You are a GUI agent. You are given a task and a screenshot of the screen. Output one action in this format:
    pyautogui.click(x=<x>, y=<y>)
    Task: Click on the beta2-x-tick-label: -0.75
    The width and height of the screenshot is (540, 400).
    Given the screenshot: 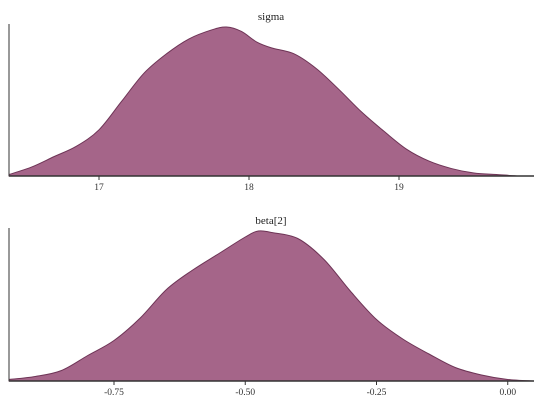 What is the action you would take?
    pyautogui.click(x=114, y=393)
    